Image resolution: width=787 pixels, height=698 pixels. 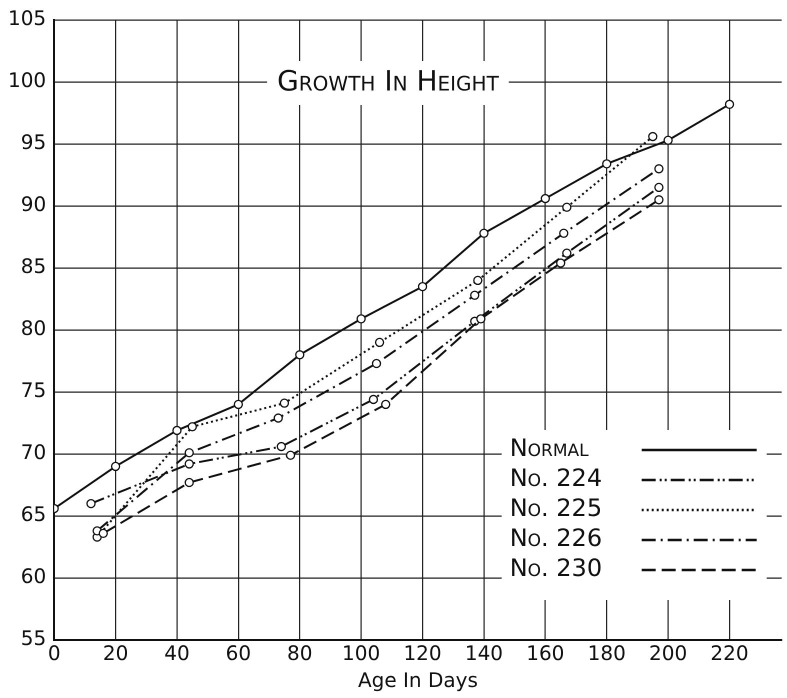 I want to click on legend-label: No. 226, so click(x=556, y=538).